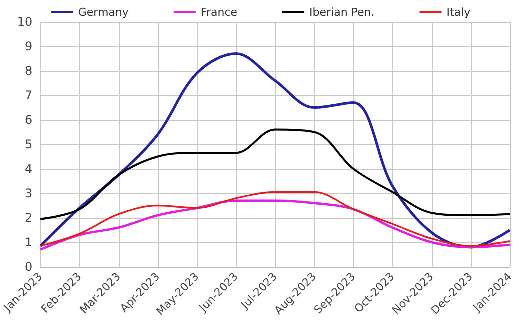  What do you see at coordinates (28, 193) in the screenshot?
I see `y-tick-label: 3` at bounding box center [28, 193].